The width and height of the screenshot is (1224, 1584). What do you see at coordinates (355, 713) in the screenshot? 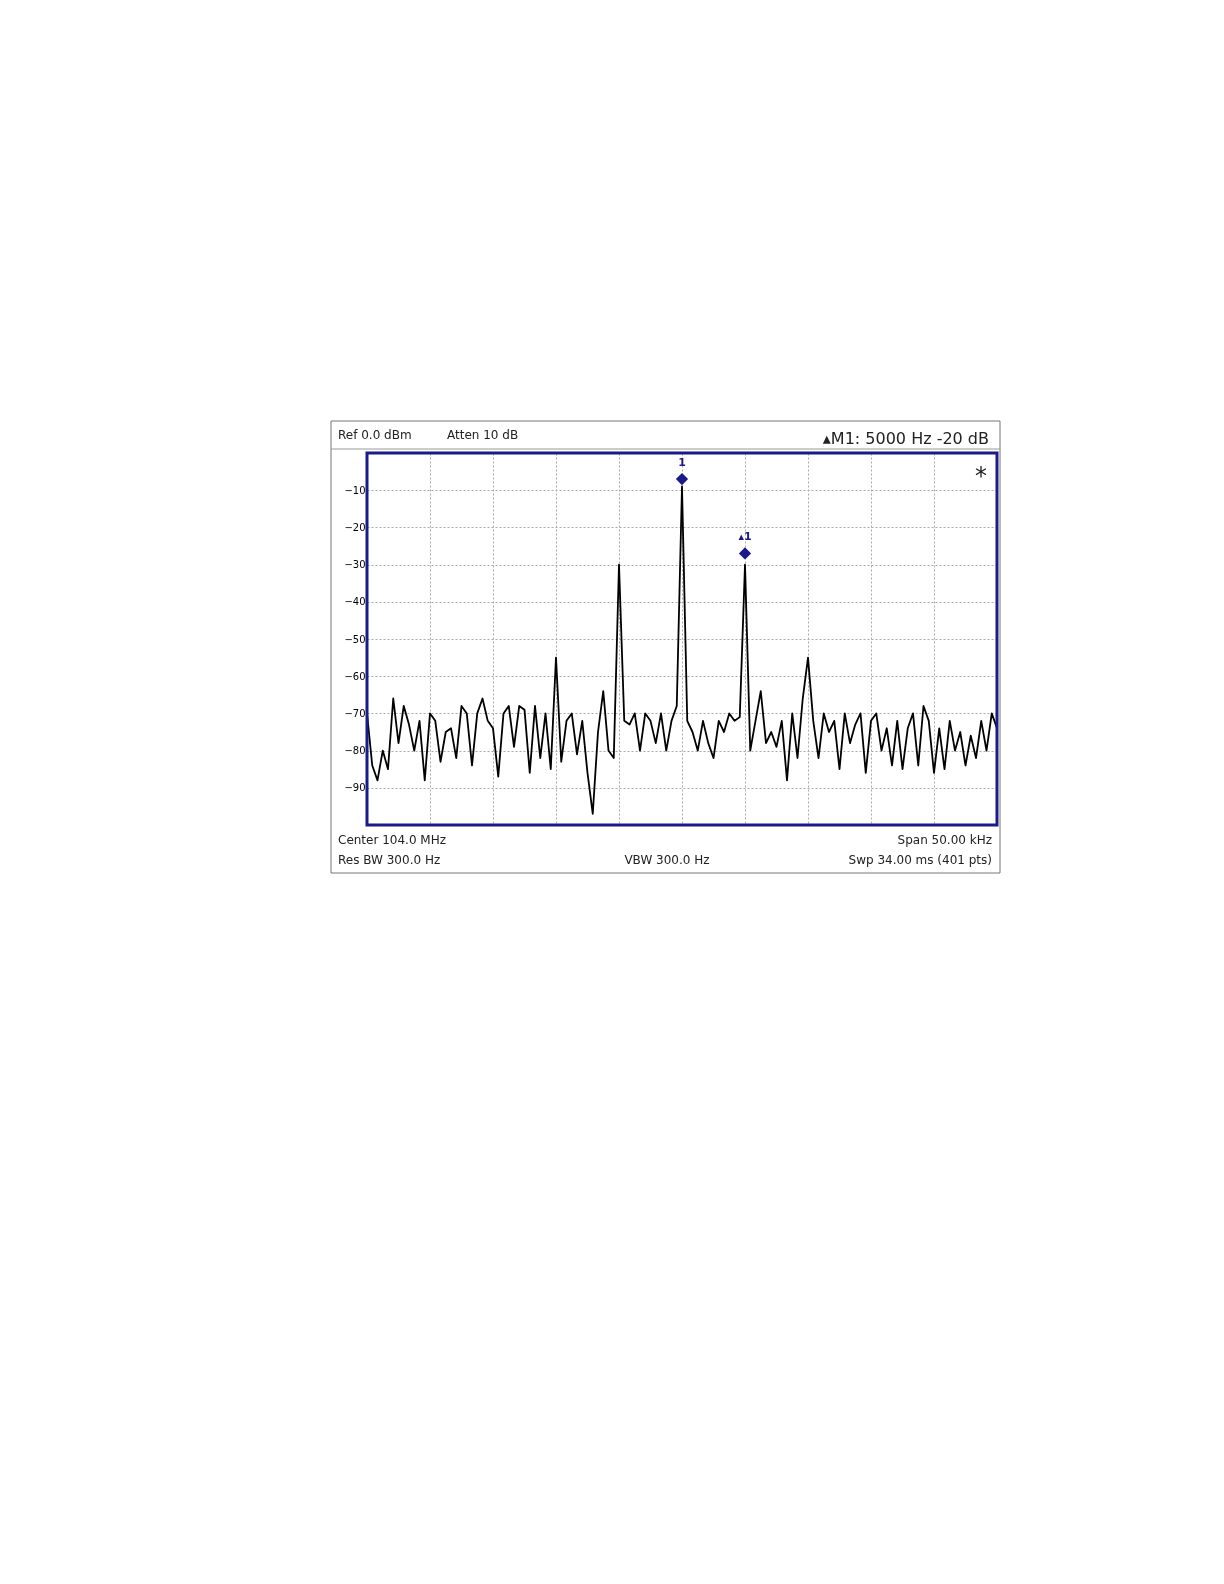
I see `y-tick-label: −70` at bounding box center [355, 713].